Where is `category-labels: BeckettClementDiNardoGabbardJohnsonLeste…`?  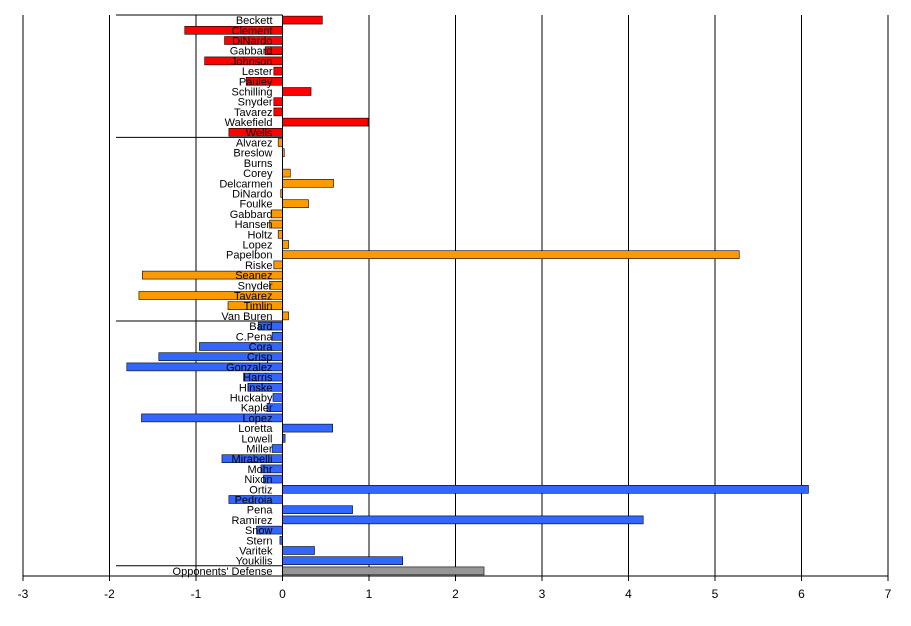
category-labels: BeckettClementDiNardoGabbardJohnsonLeste… is located at coordinates (223, 296).